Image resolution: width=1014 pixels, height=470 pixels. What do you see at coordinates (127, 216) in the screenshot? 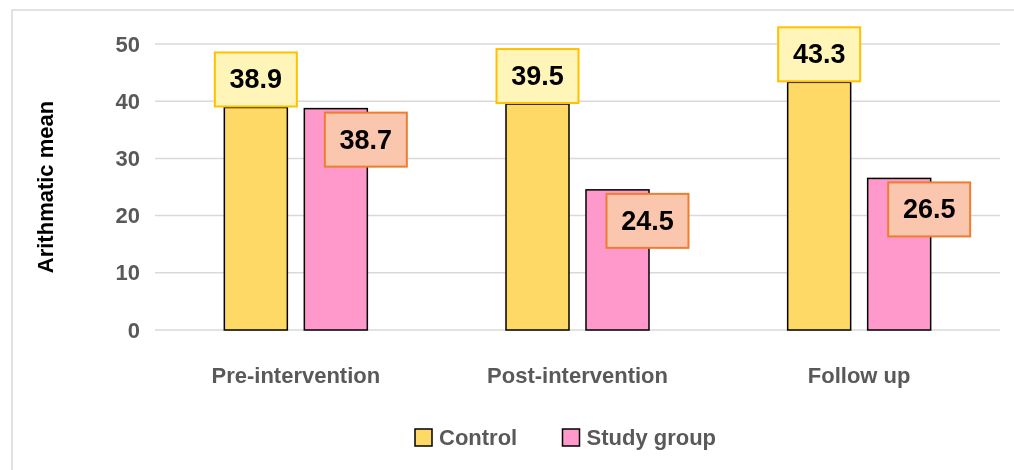
I see `y-tick-label: 20` at bounding box center [127, 216].